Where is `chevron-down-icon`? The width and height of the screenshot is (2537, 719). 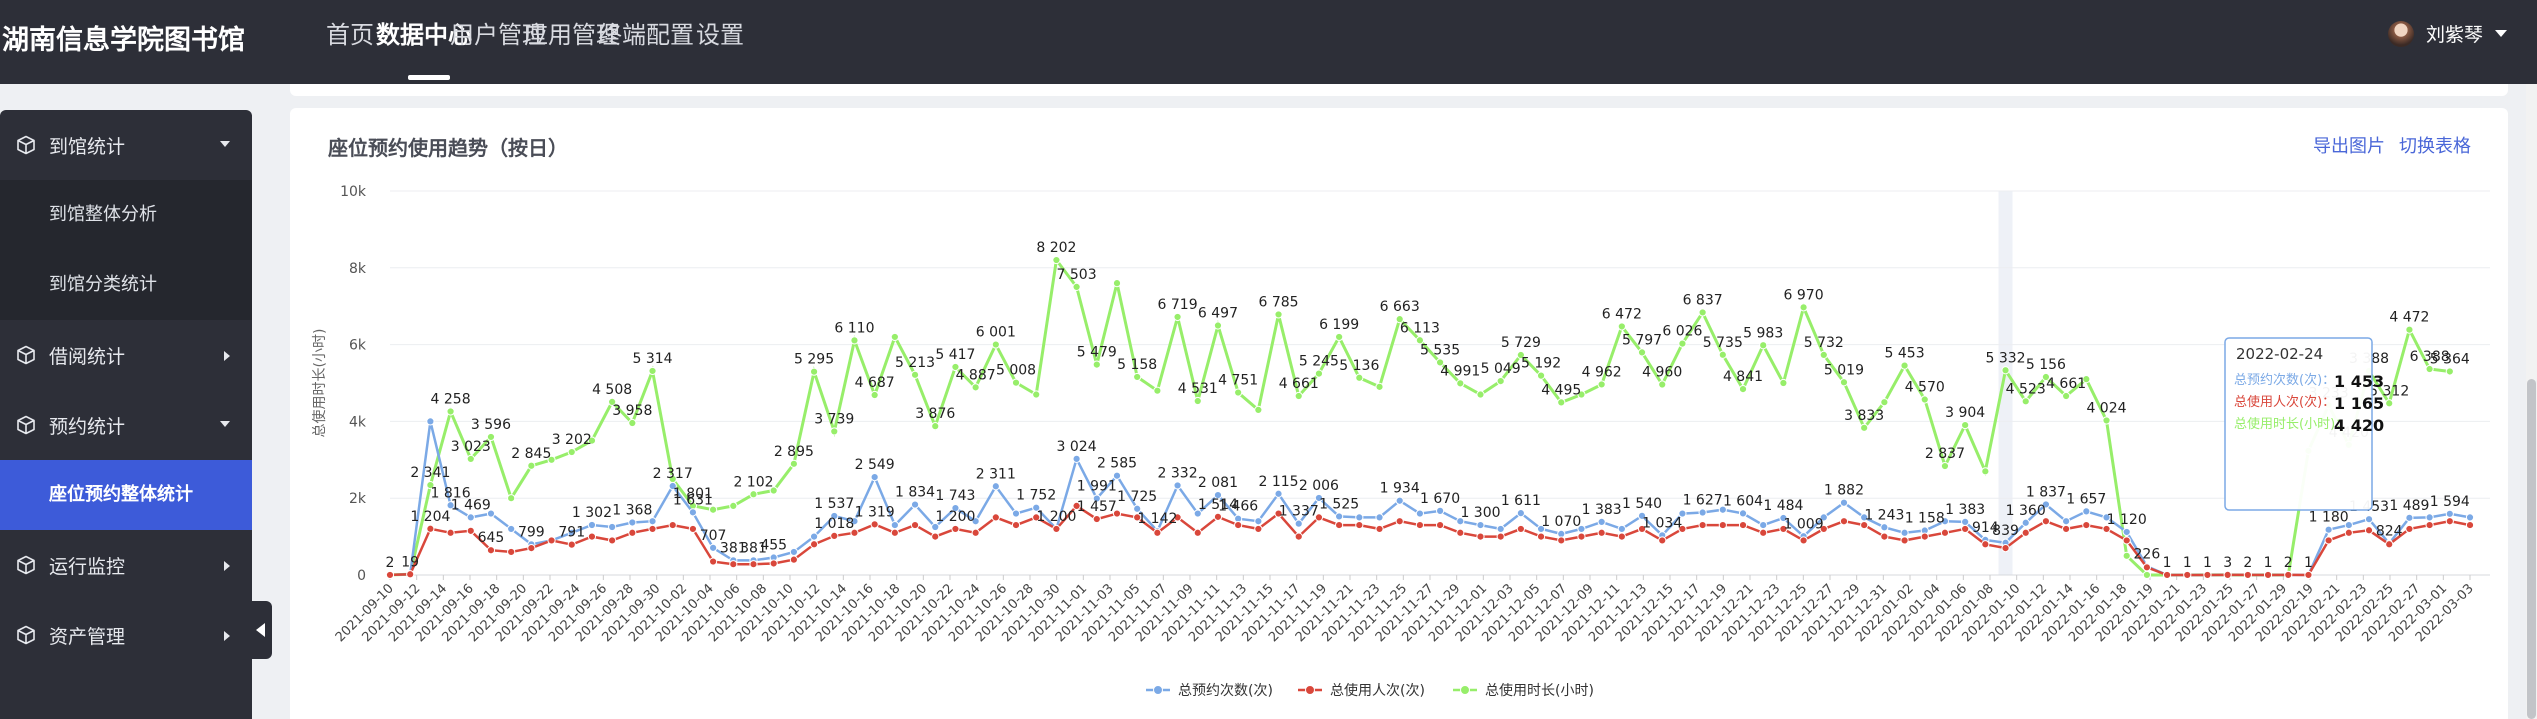 chevron-down-icon is located at coordinates (2501, 33).